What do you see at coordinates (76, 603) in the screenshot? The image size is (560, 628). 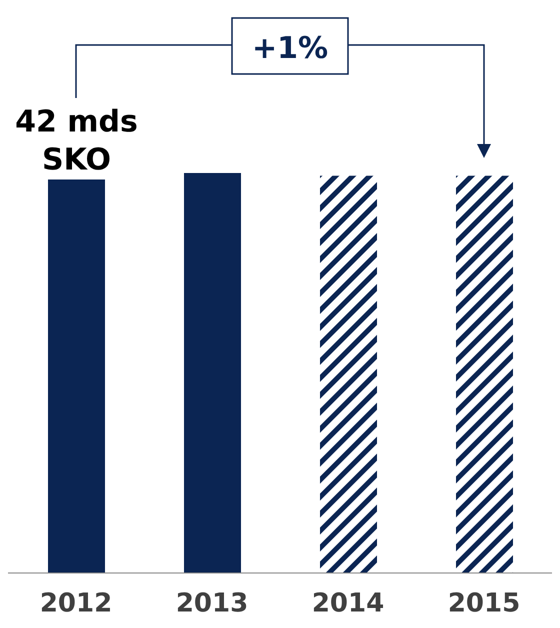 I see `x-tick-label: 2012` at bounding box center [76, 603].